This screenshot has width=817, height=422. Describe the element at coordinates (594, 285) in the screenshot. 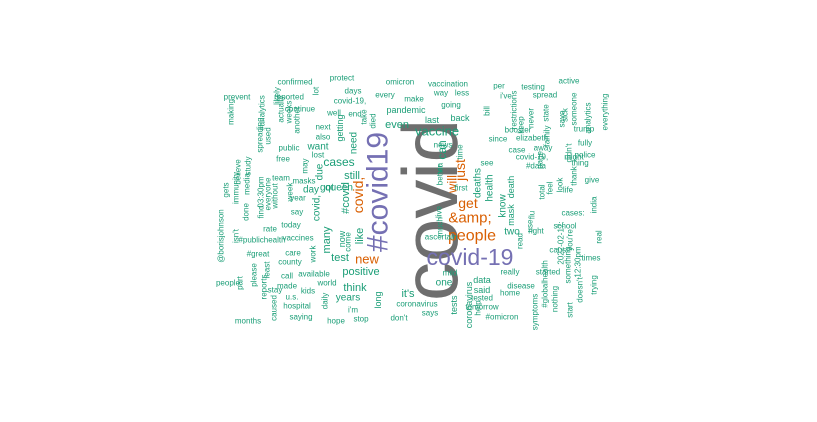

I see `word-168: trying` at that location.